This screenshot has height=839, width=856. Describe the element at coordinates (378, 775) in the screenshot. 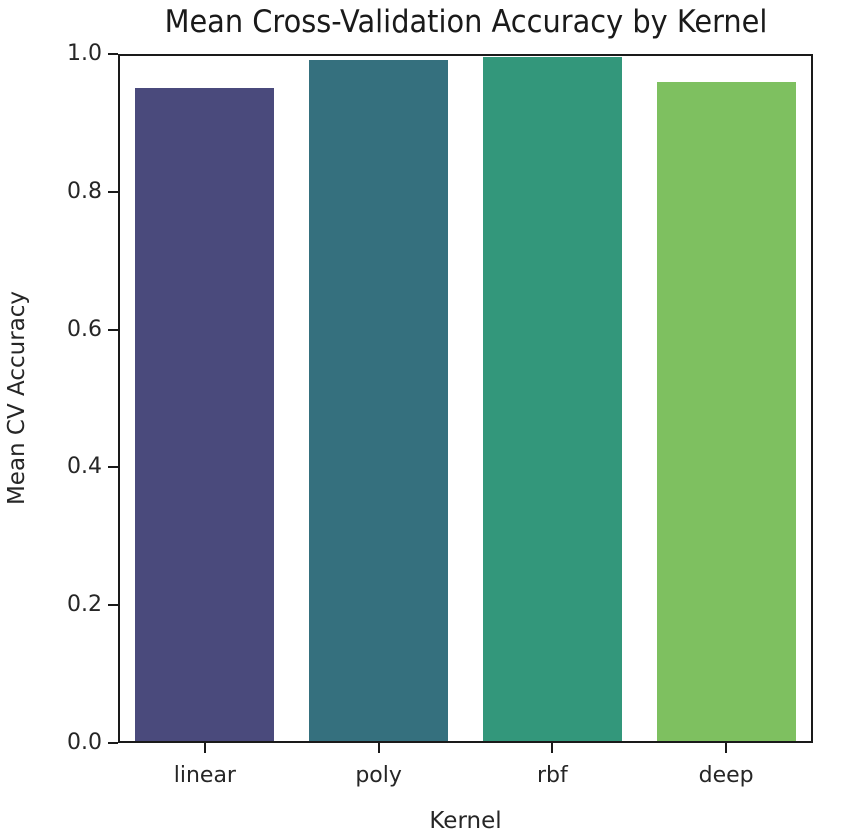

I see `x-tick-label: poly` at that location.